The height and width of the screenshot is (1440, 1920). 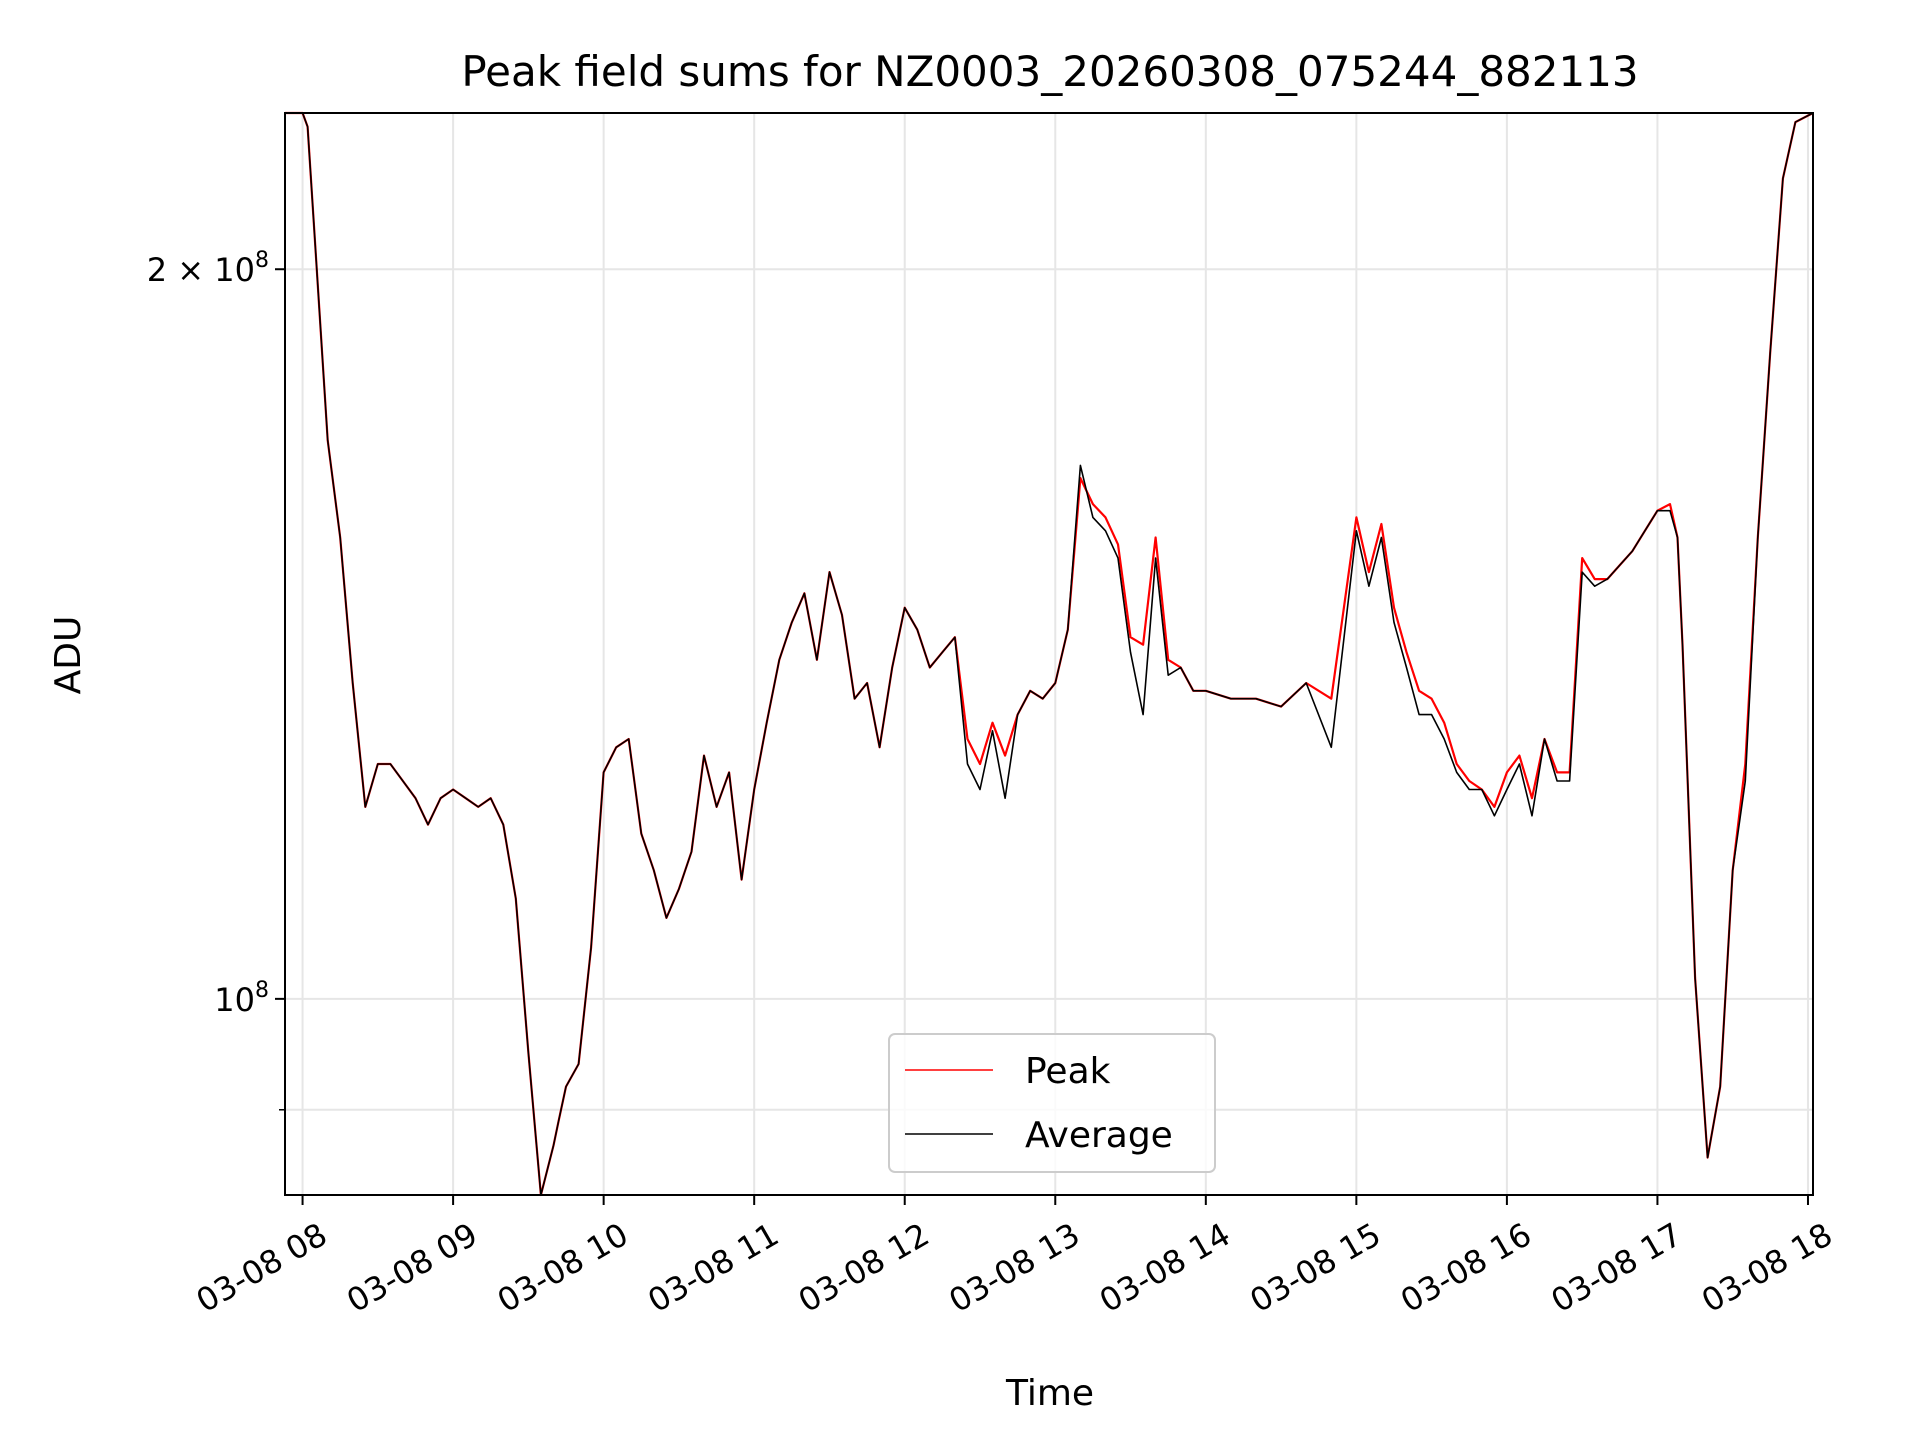 What do you see at coordinates (1068, 1071) in the screenshot?
I see `legend-label-peak: Peak` at bounding box center [1068, 1071].